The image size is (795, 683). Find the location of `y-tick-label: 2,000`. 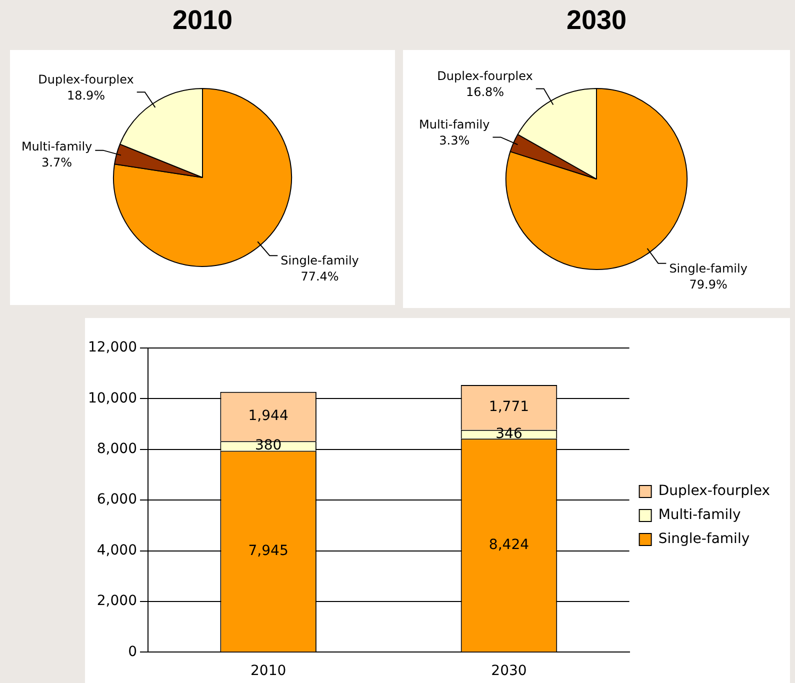

y-tick-label: 2,000 is located at coordinates (116, 601).